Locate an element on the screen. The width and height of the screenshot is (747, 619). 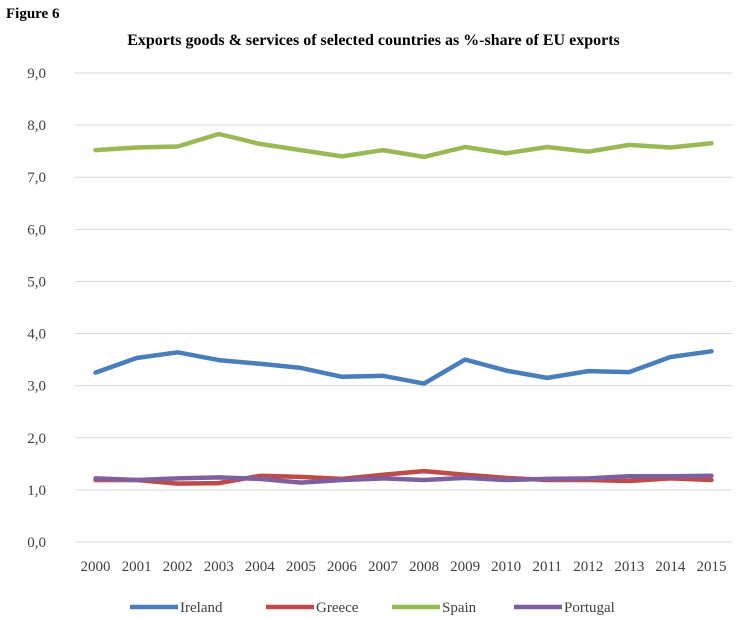
legend-label: Greece is located at coordinates (337, 608).